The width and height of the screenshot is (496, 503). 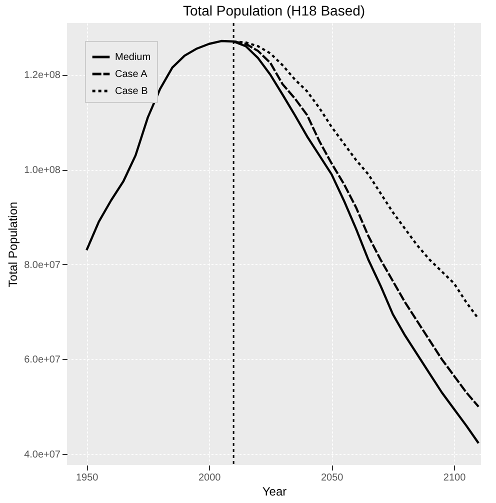 What do you see at coordinates (131, 91) in the screenshot?
I see `legend-label: Case B` at bounding box center [131, 91].